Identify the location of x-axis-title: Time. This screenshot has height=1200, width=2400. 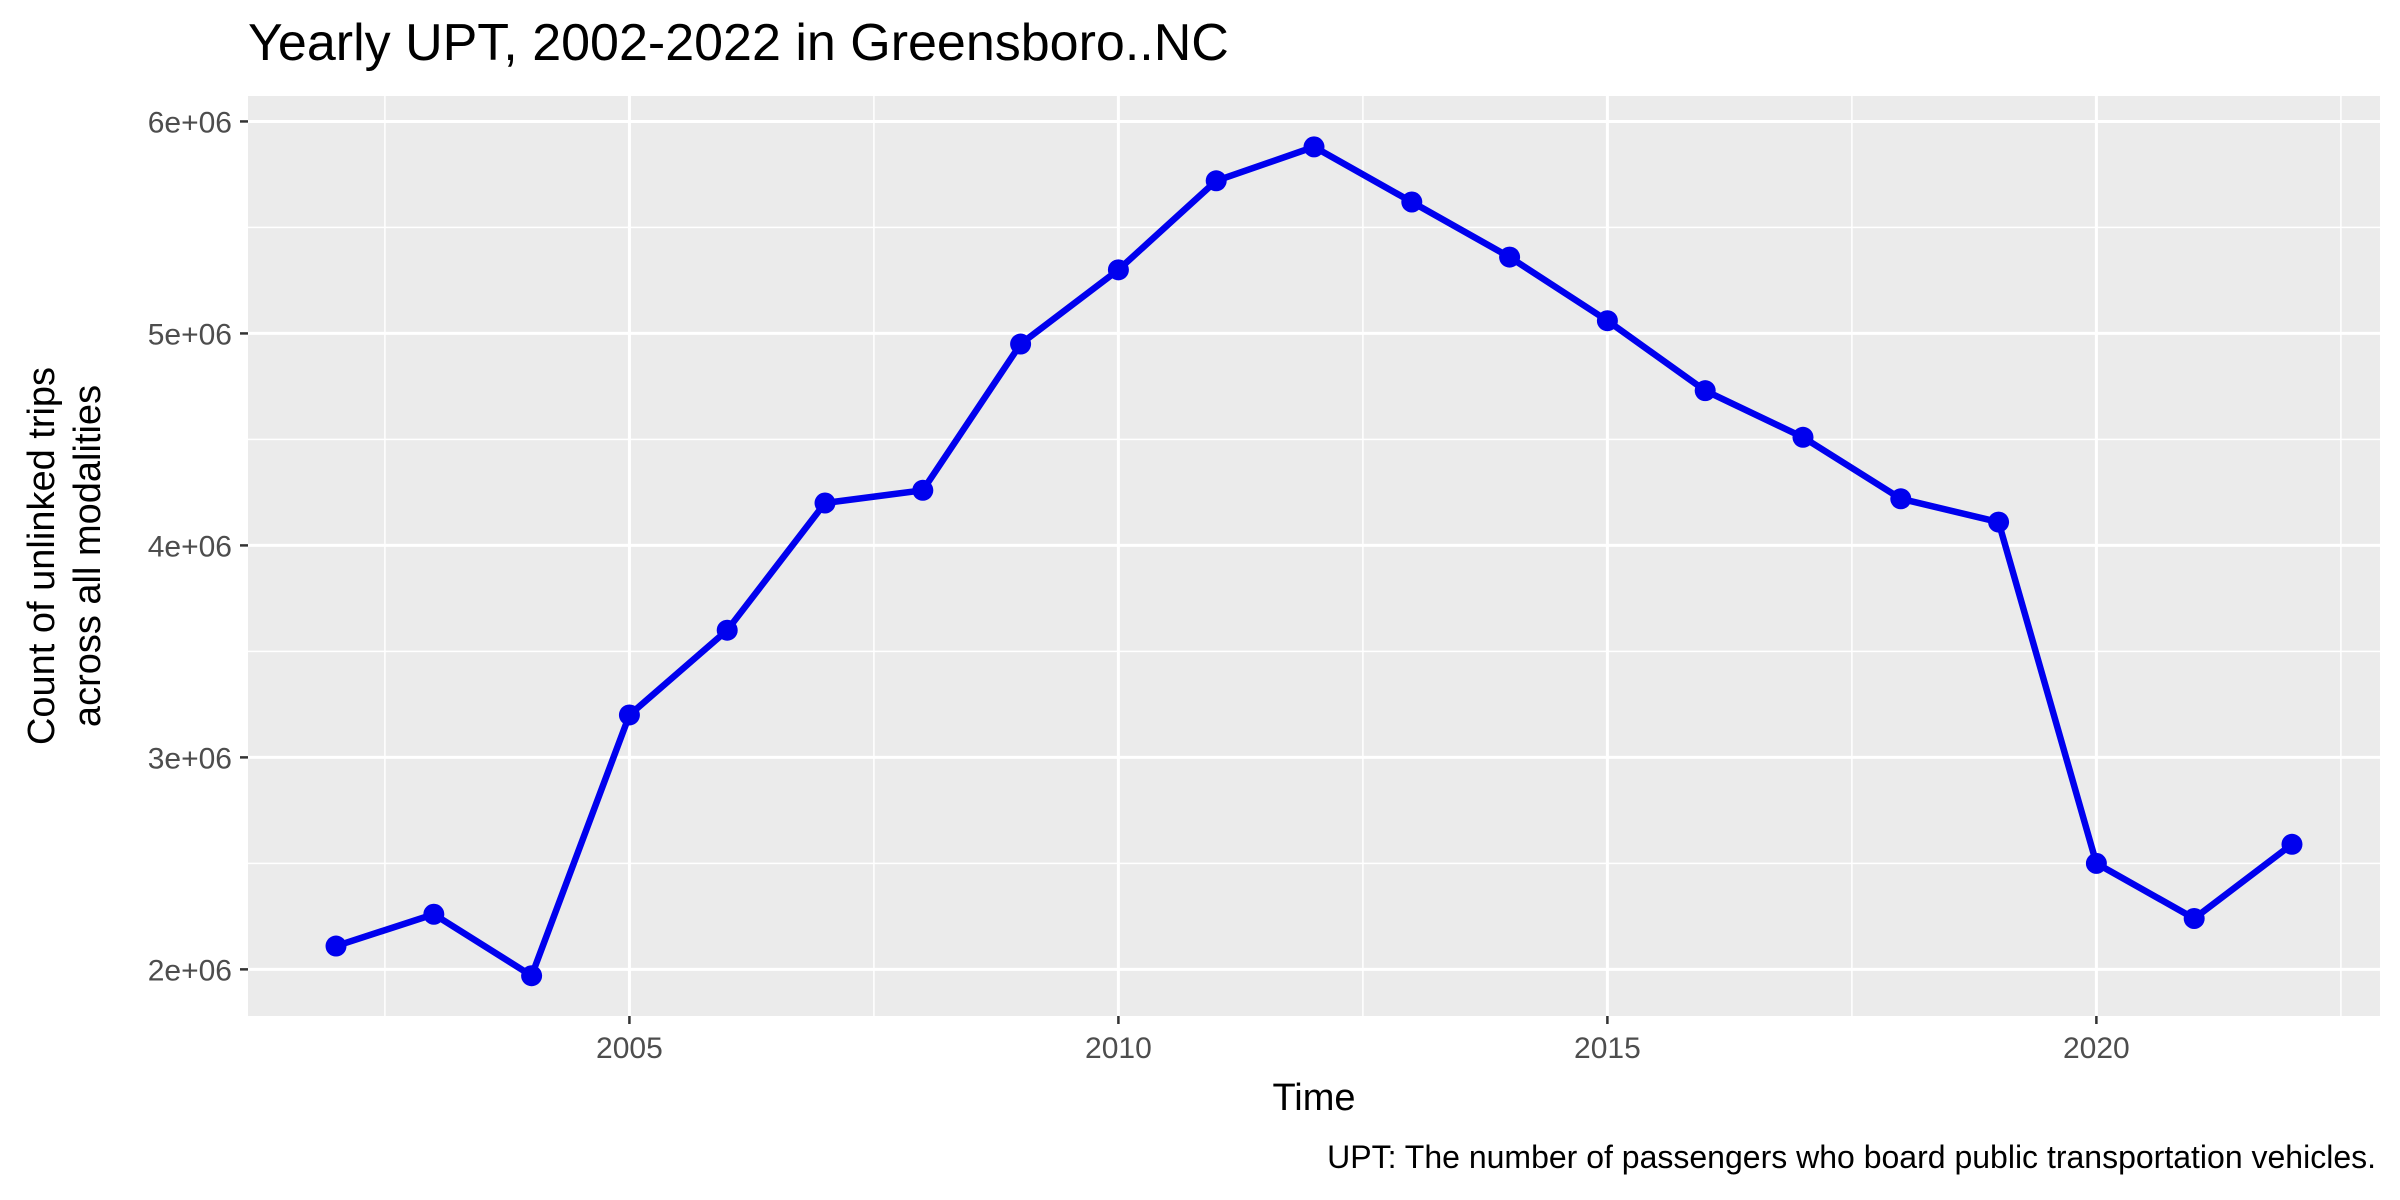
(1313, 1098).